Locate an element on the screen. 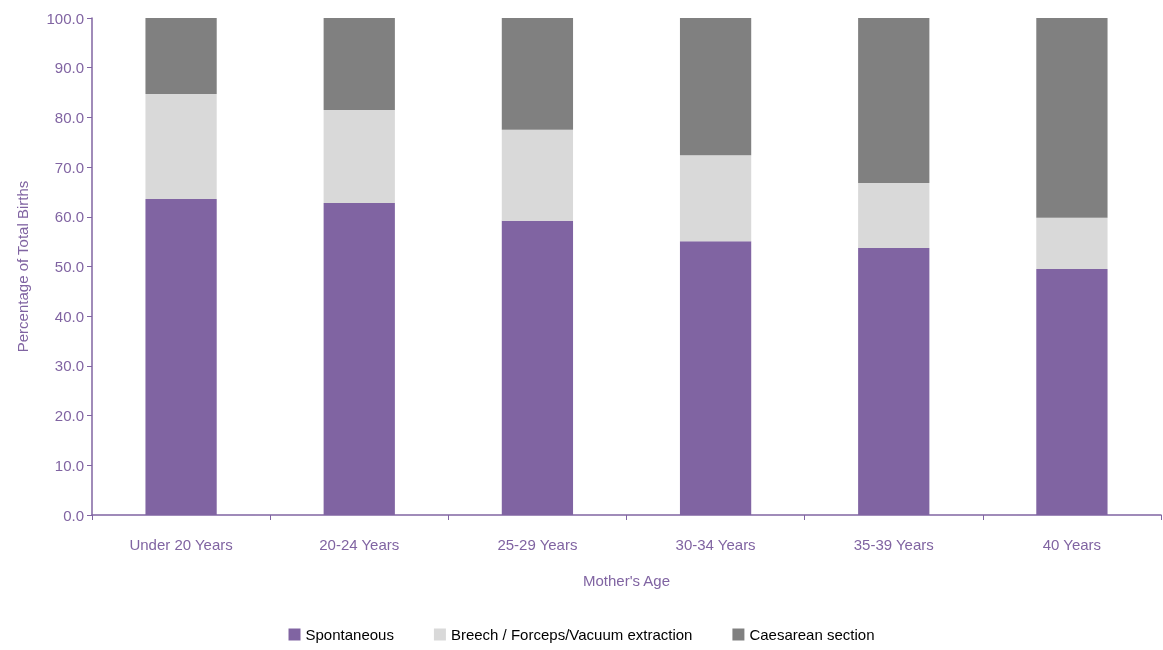 The image size is (1163, 650). y-tick-label: 40.0 is located at coordinates (69, 316).